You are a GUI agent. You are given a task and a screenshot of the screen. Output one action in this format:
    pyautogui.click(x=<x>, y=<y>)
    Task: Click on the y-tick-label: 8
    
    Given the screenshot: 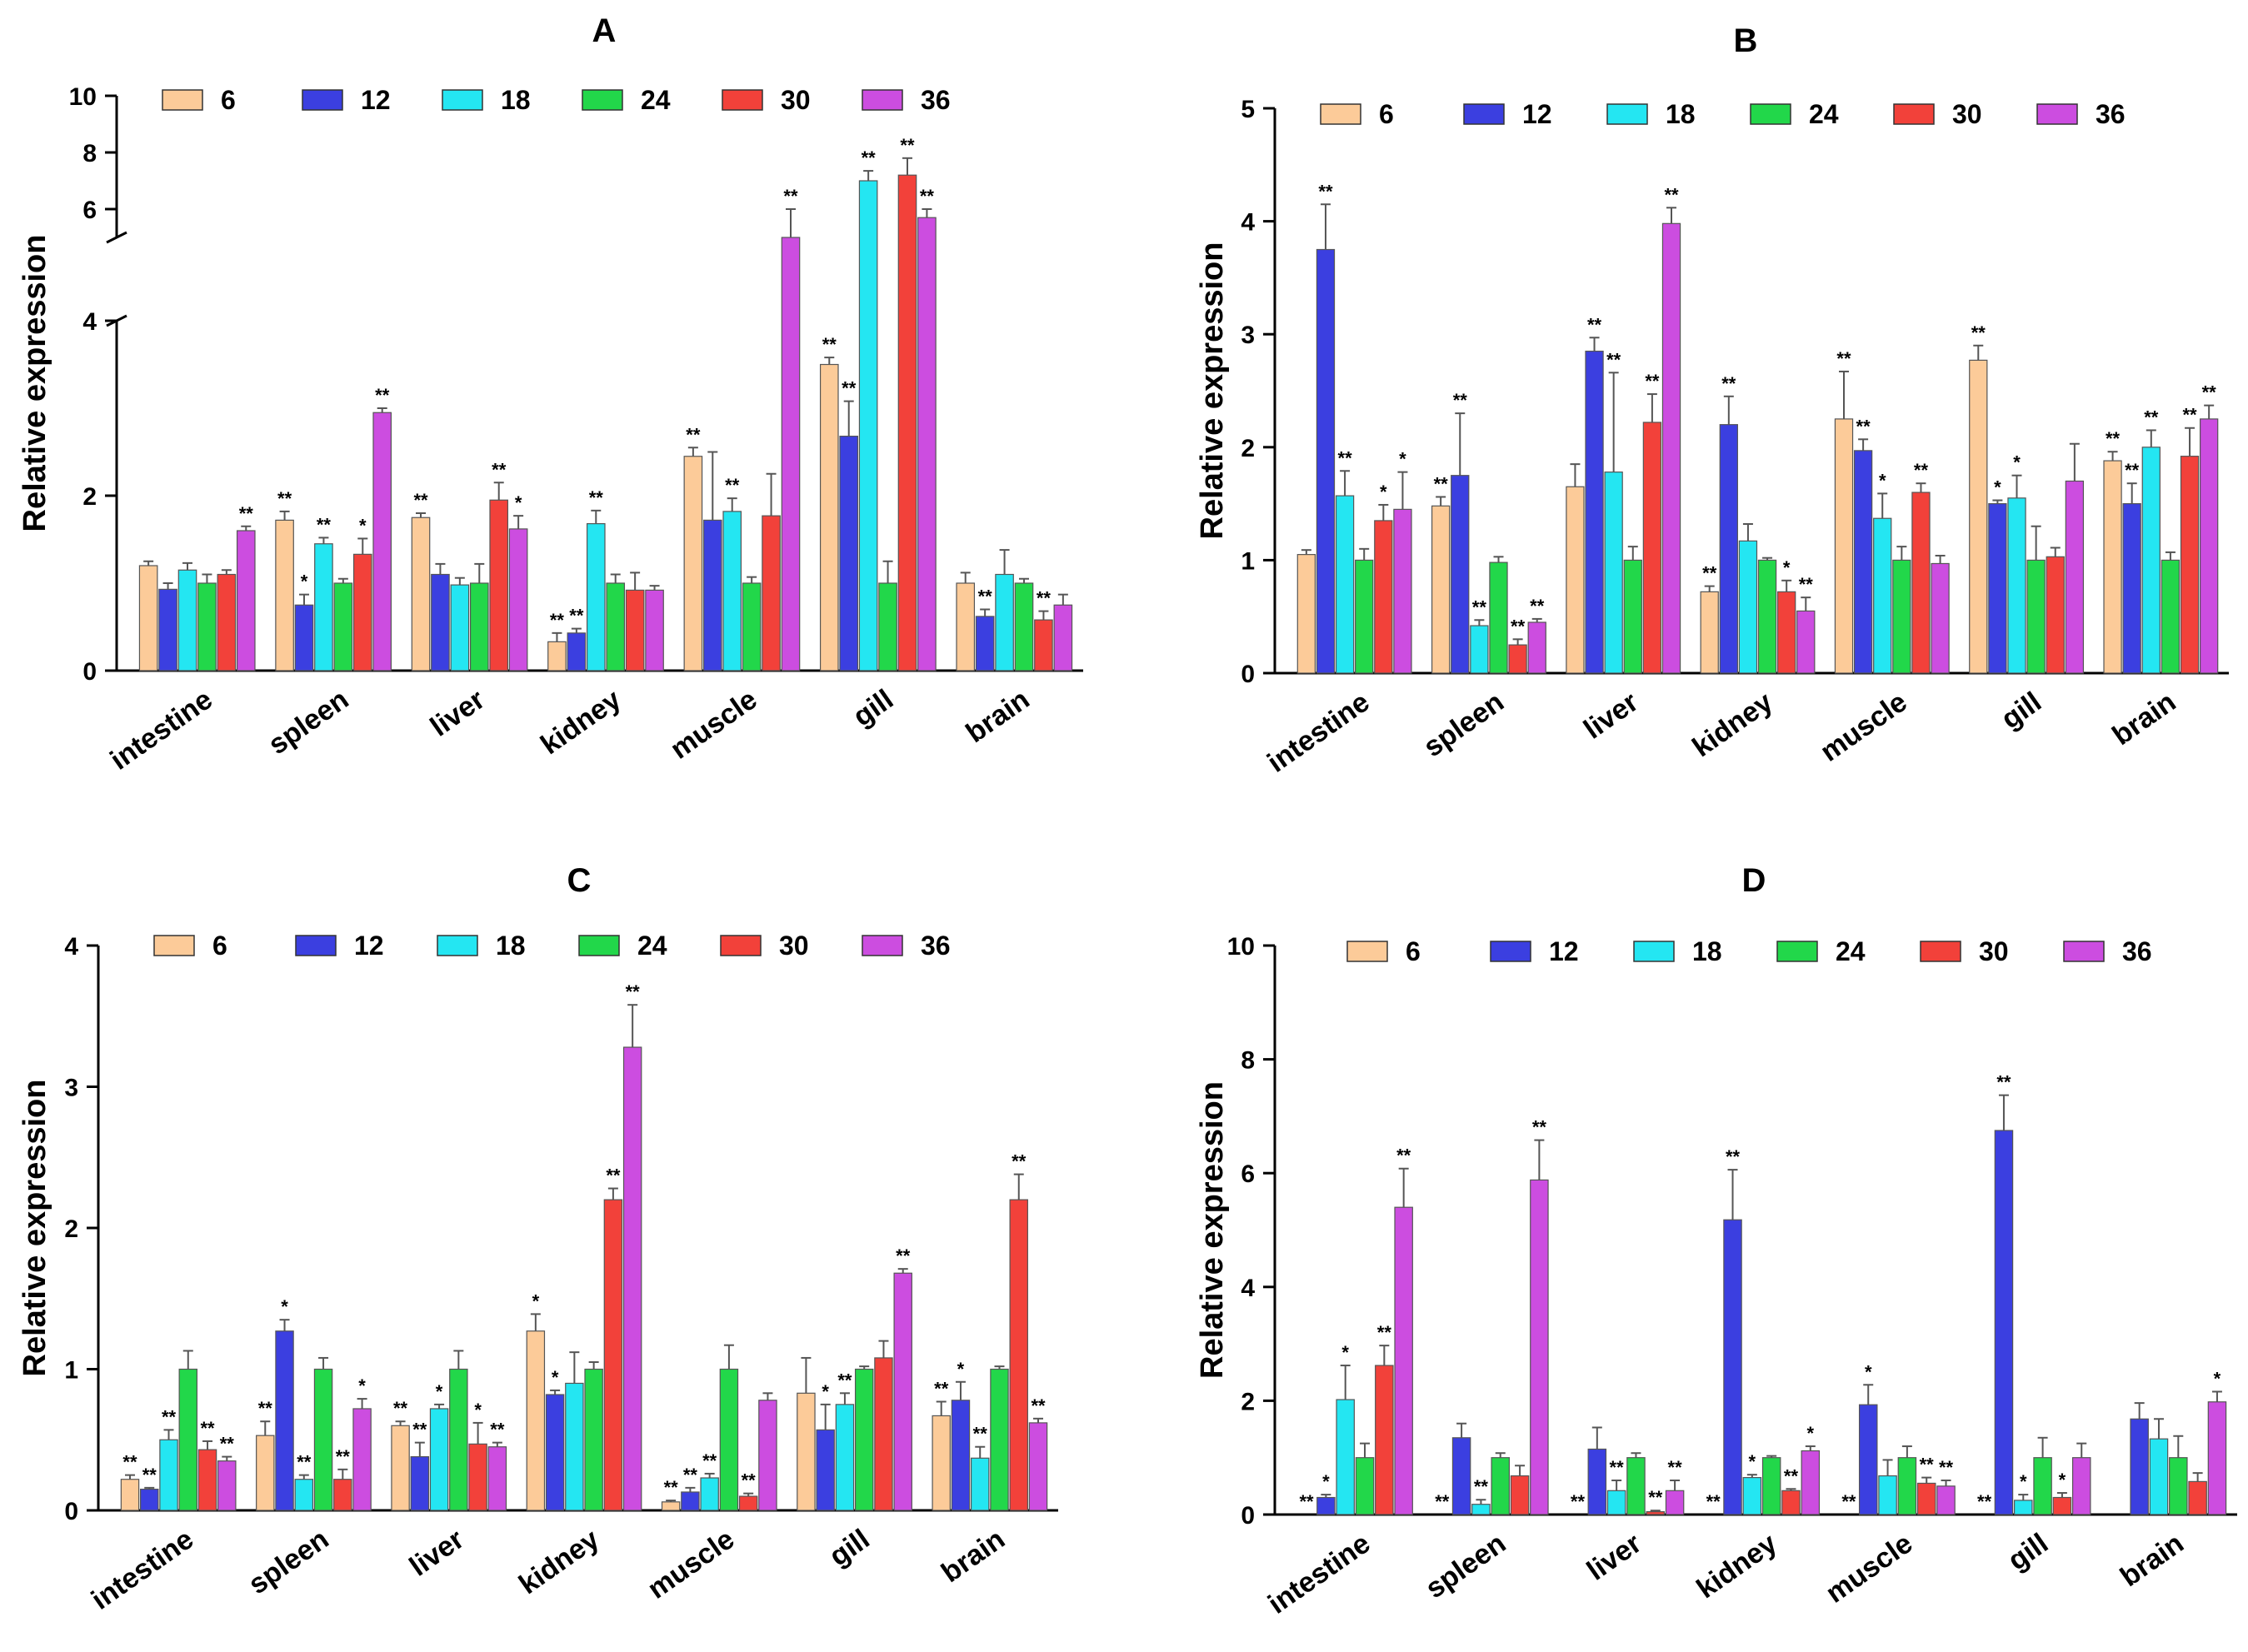 What is the action you would take?
    pyautogui.click(x=89, y=153)
    